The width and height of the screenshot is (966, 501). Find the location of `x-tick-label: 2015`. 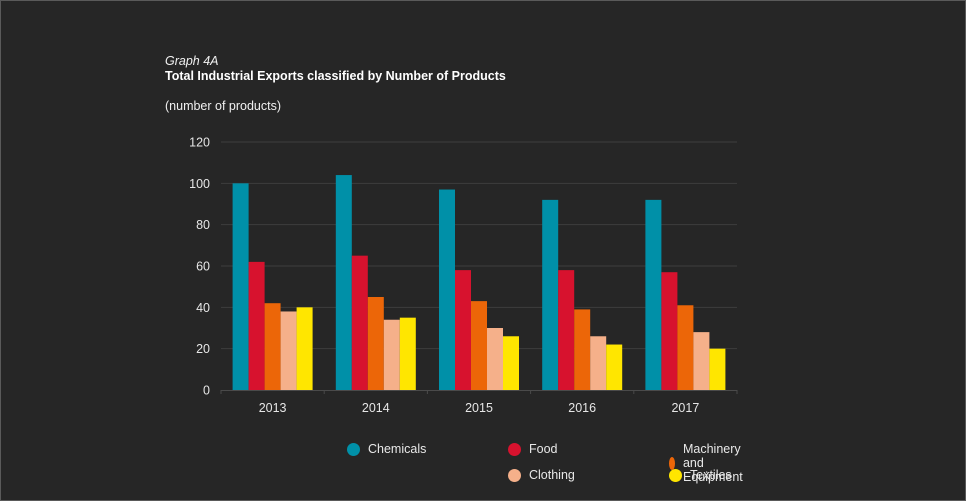

x-tick-label: 2015 is located at coordinates (479, 408).